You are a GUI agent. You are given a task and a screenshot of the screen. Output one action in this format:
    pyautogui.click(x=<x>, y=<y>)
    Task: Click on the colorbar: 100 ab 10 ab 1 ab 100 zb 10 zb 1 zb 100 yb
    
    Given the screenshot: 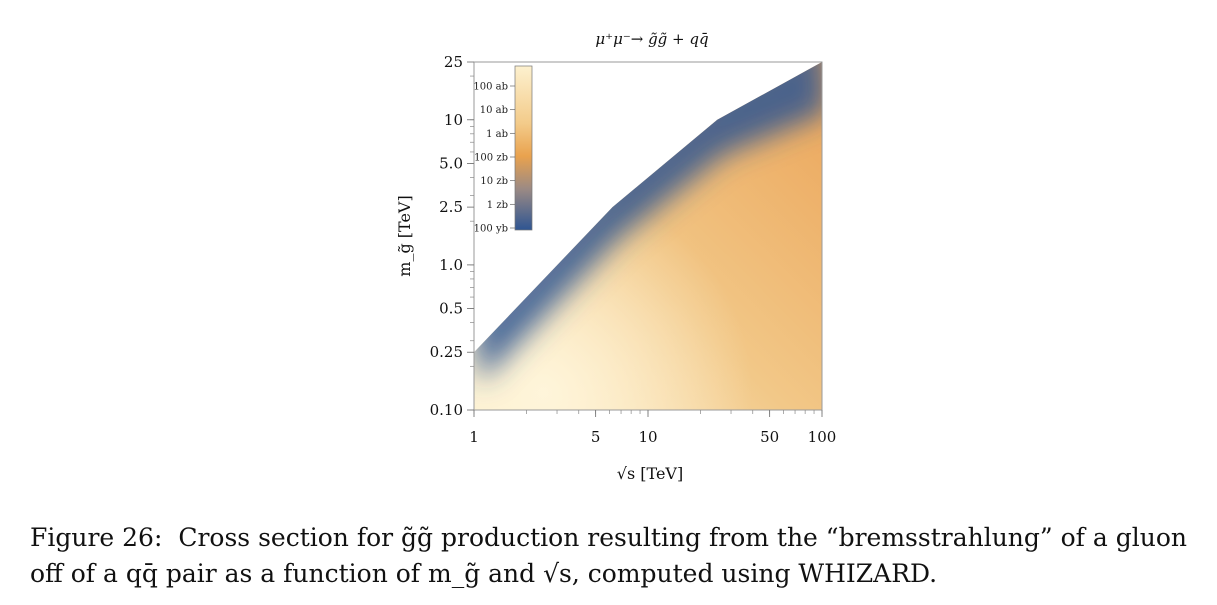 What is the action you would take?
    pyautogui.click(x=503, y=150)
    